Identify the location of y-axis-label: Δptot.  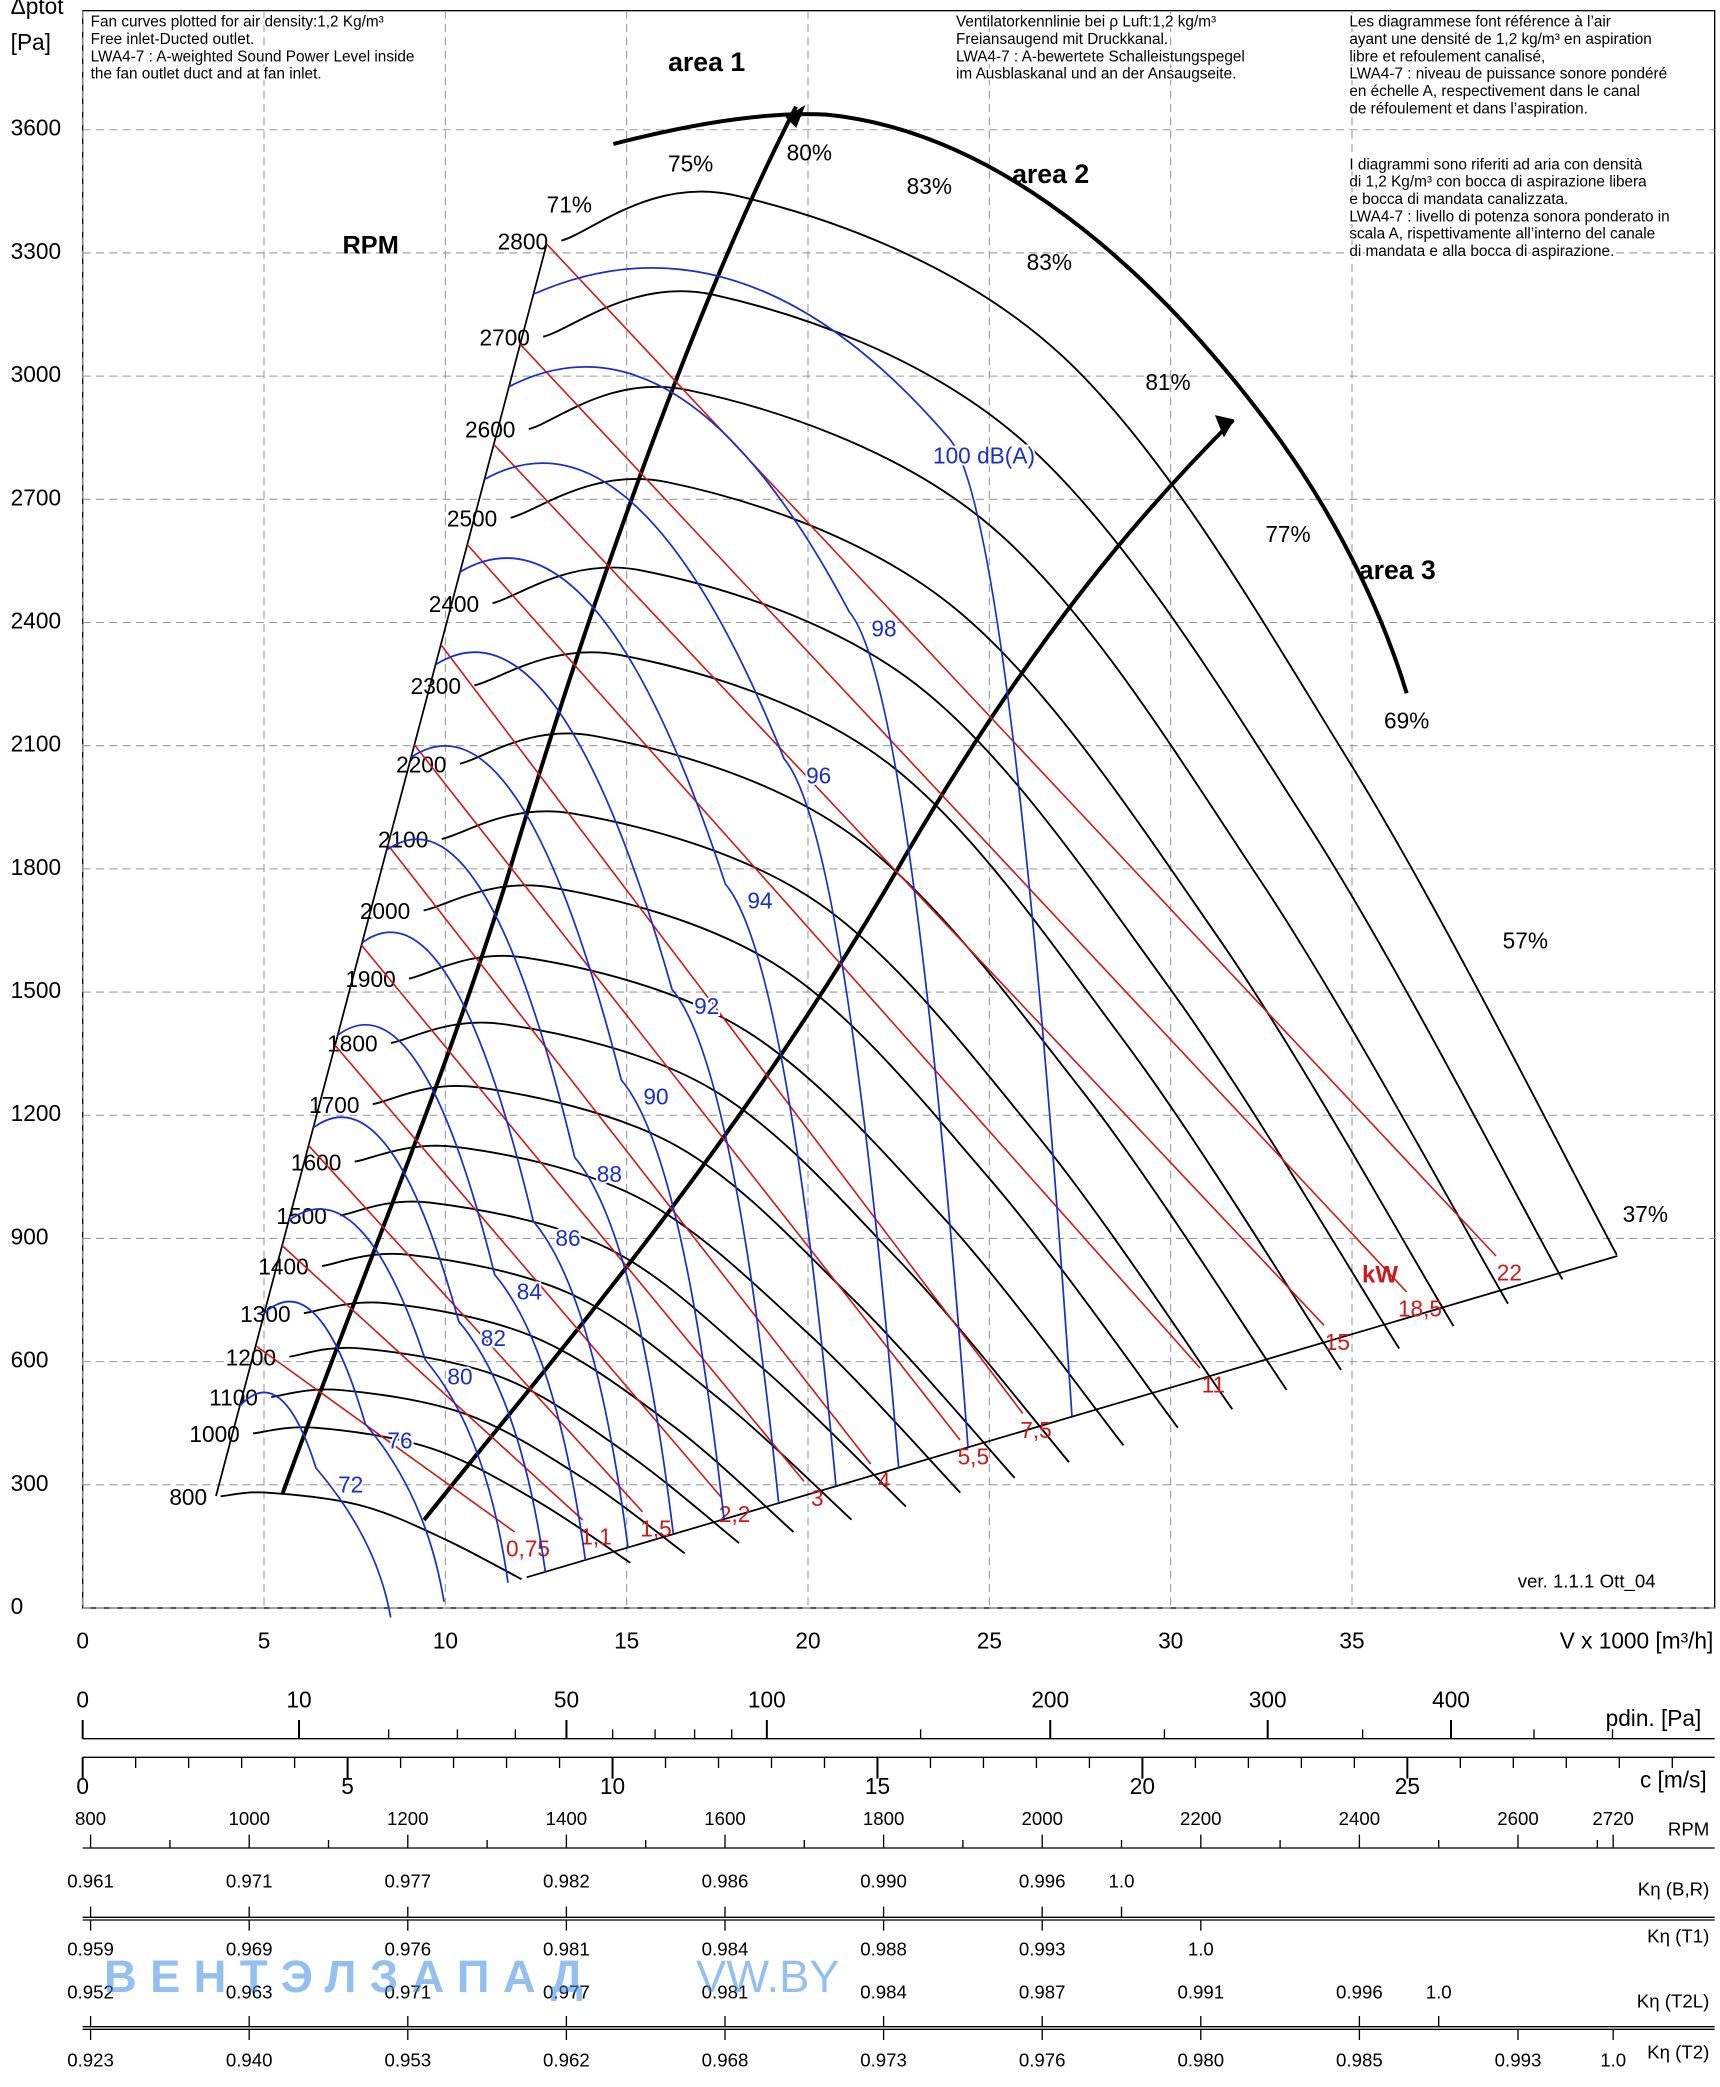
(38, 9).